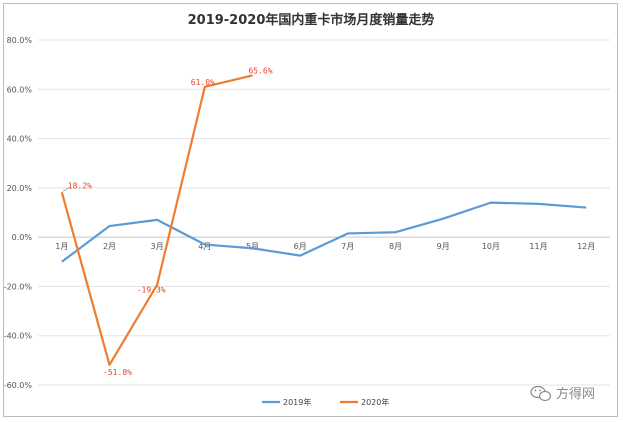 This screenshot has height=422, width=623. What do you see at coordinates (575, 394) in the screenshot?
I see `watermark-text: 方得网` at bounding box center [575, 394].